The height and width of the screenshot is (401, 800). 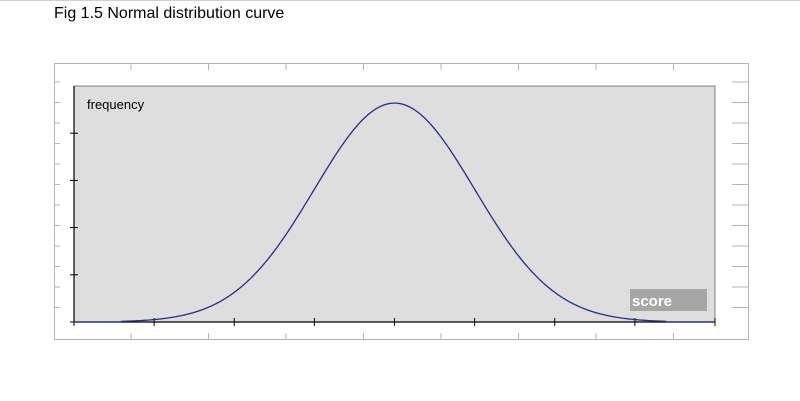 I want to click on x-axis-label-box, so click(x=668, y=300).